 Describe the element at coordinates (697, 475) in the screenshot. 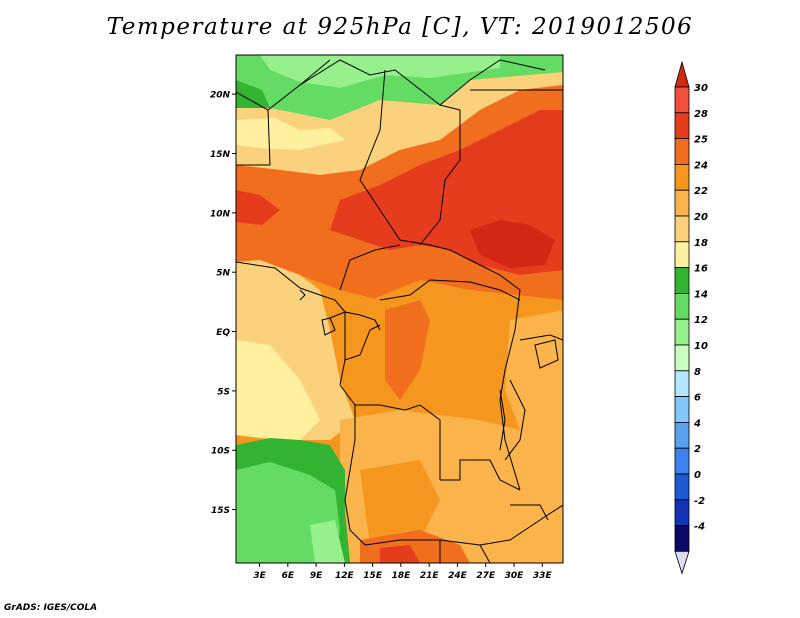

I see `colorbar-label: 0` at that location.